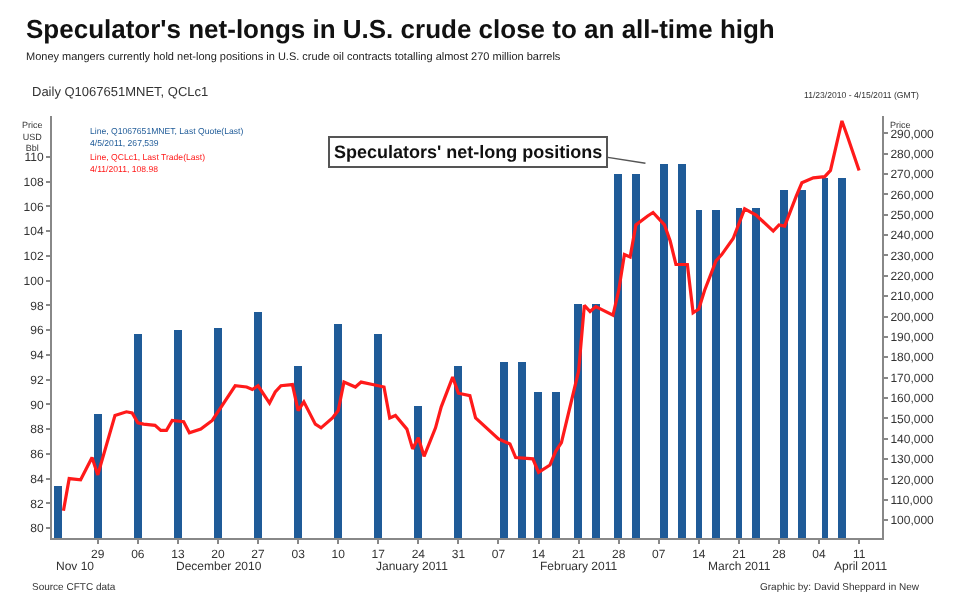 The image size is (960, 598). I want to click on chart-title: Speculator's net-longs in U.S. crude close to an all-time high, so click(400, 29).